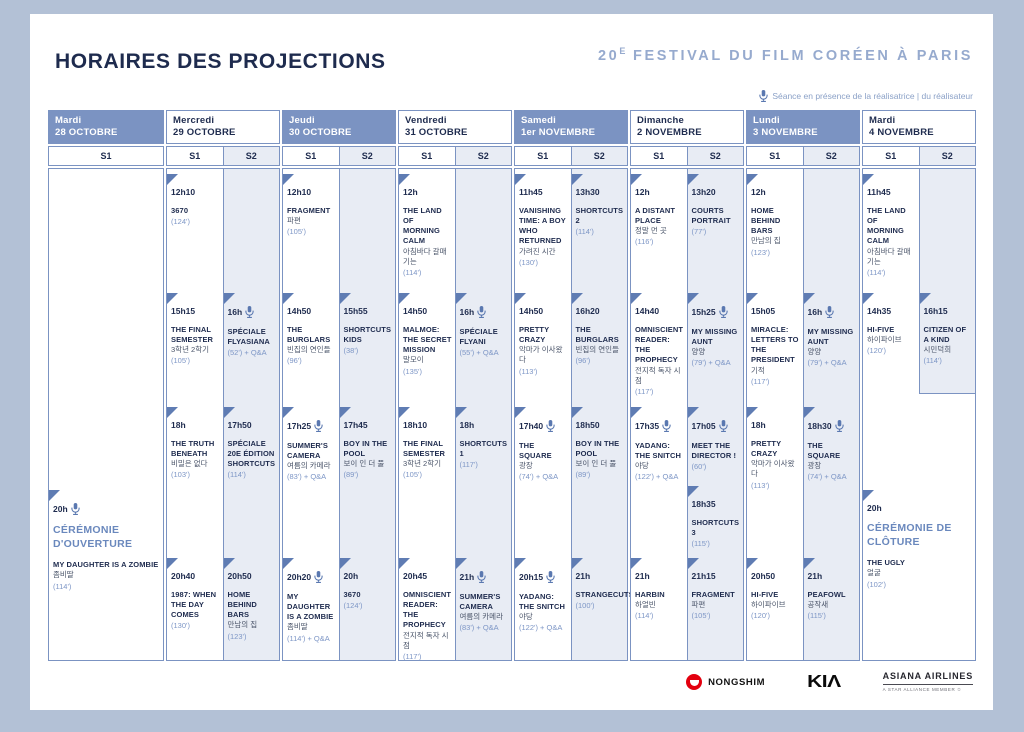  What do you see at coordinates (93, 537) in the screenshot?
I see `ceremony-title: CÉRÉMONIE D'OUVERTURE` at bounding box center [93, 537].